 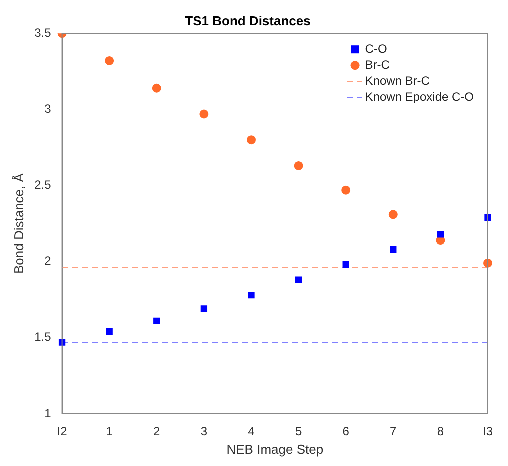 I want to click on y-tick-label: 3, so click(x=48, y=109).